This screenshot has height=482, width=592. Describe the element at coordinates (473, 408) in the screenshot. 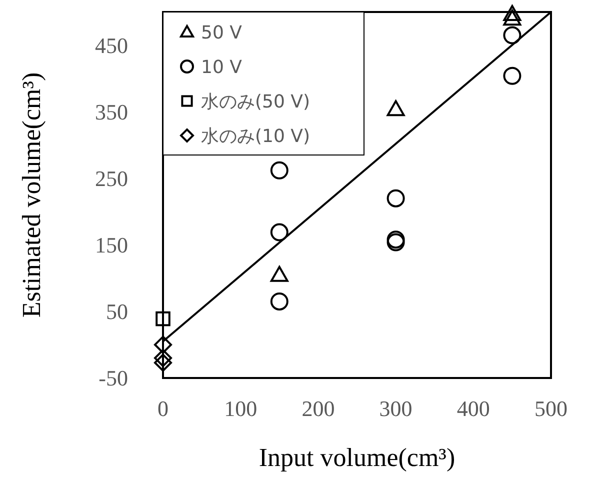

I see `x-tick-label: 400` at that location.